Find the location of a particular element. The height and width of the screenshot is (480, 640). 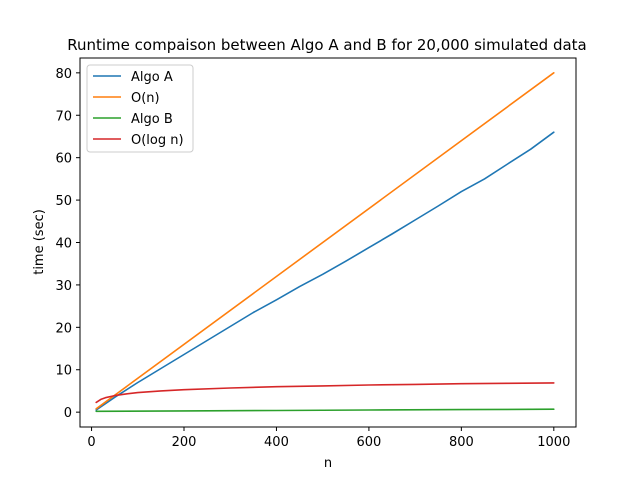

legend-box is located at coordinates (140, 108).